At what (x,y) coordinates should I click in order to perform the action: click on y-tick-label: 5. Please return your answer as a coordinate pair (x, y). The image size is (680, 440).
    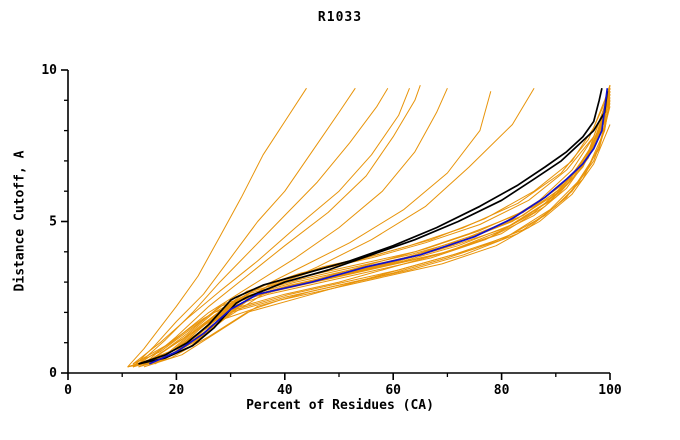
    Looking at the image, I should click on (53, 222).